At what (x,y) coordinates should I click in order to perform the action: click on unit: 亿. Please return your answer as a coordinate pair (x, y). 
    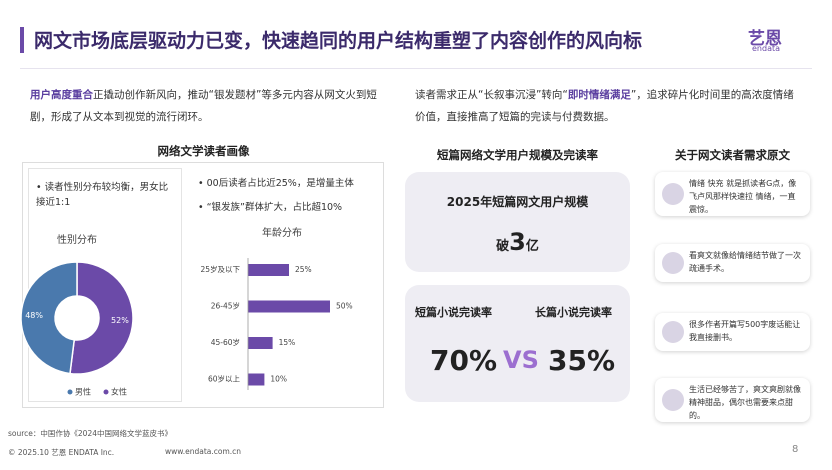
    Looking at the image, I should click on (532, 246).